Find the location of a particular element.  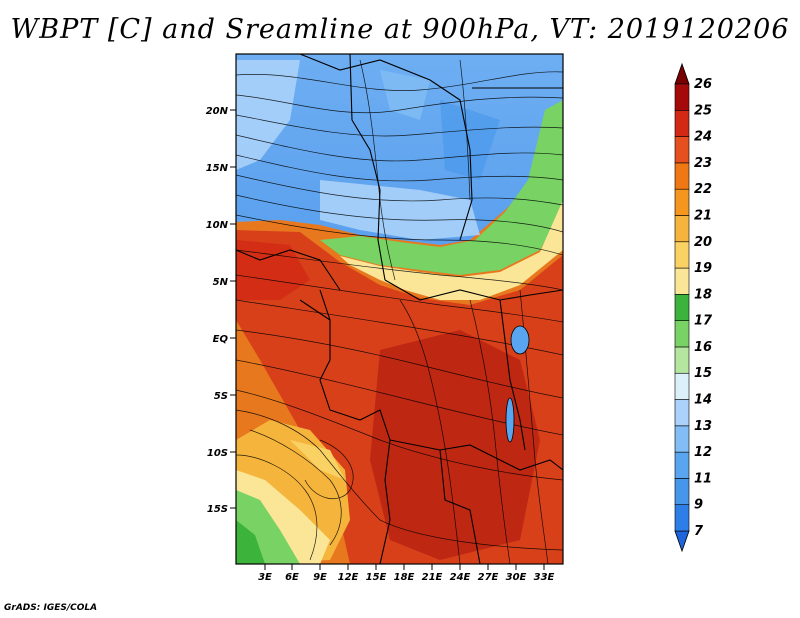

colorbar-label: 14 is located at coordinates (703, 400).